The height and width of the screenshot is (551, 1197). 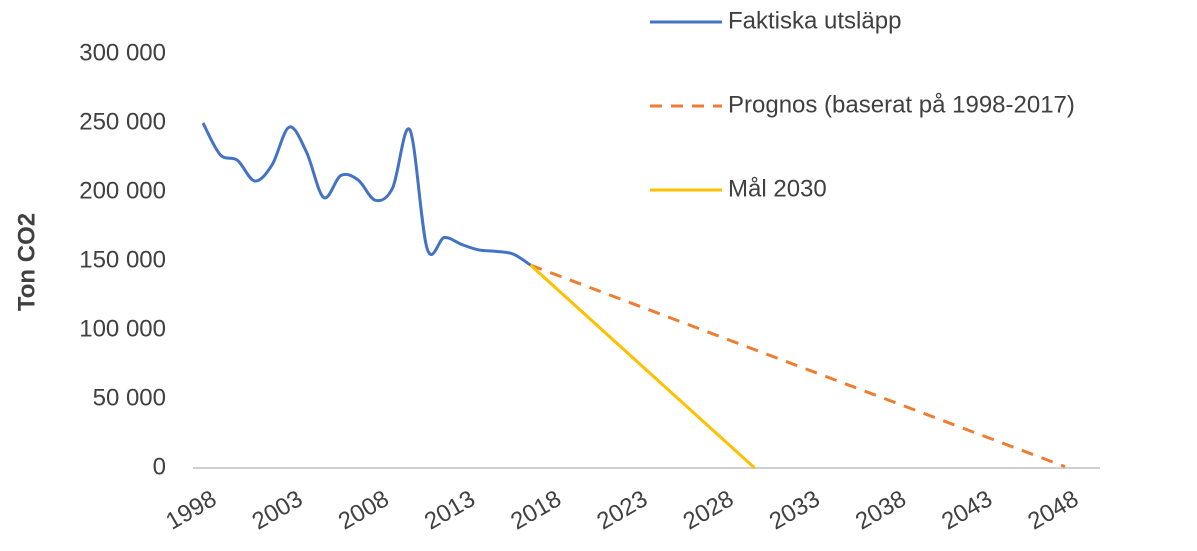 I want to click on x-tick-label: 2028, so click(x=709, y=510).